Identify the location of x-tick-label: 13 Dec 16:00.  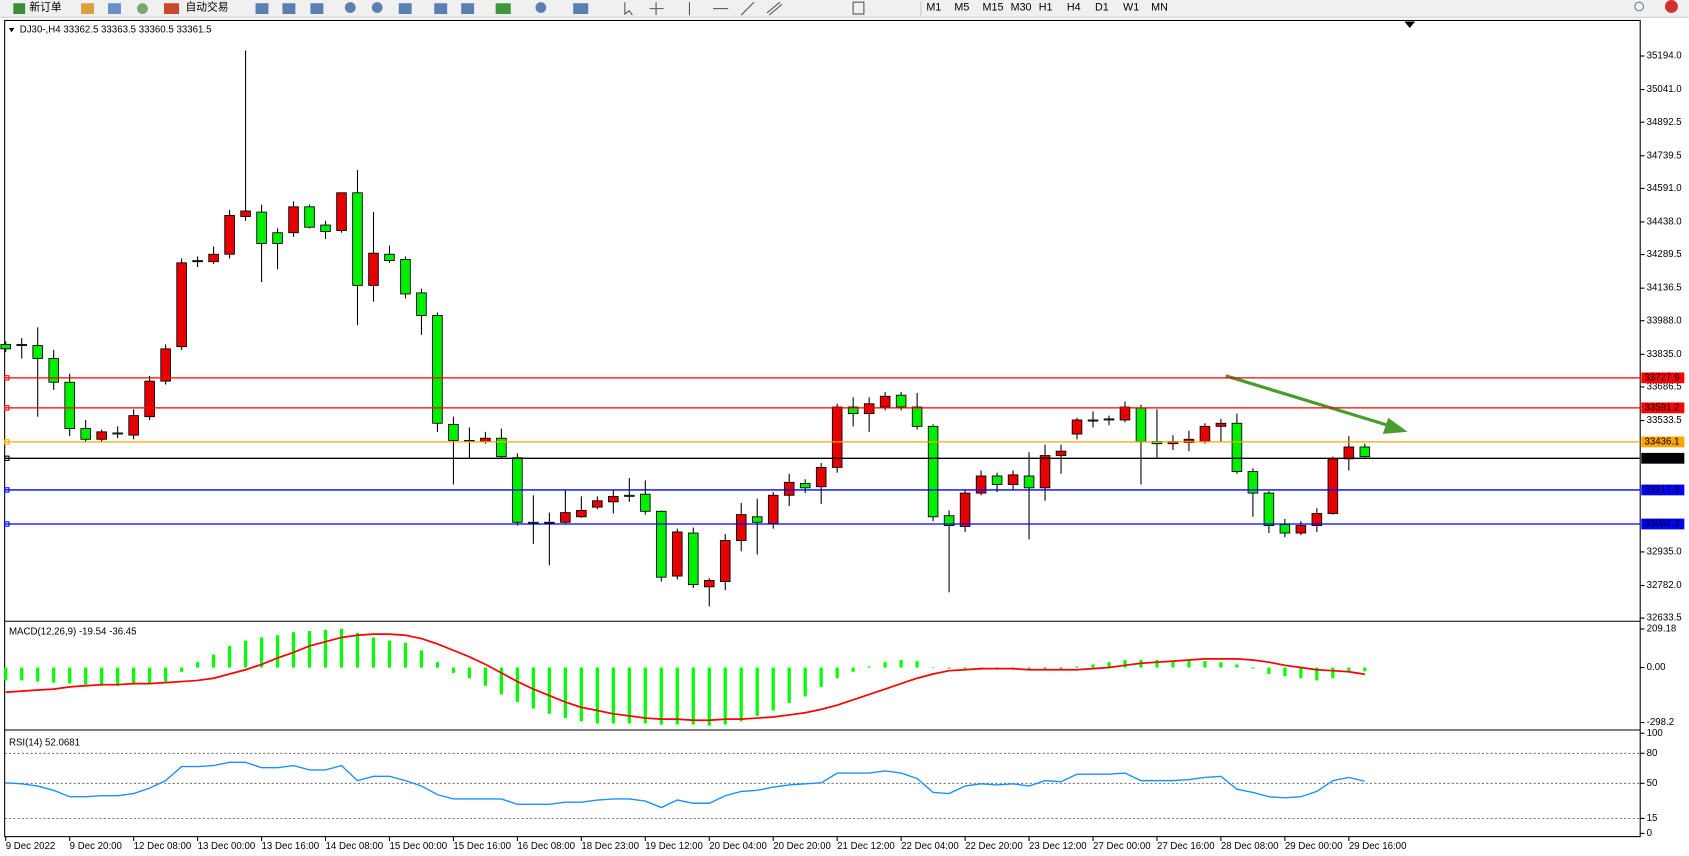
(291, 846).